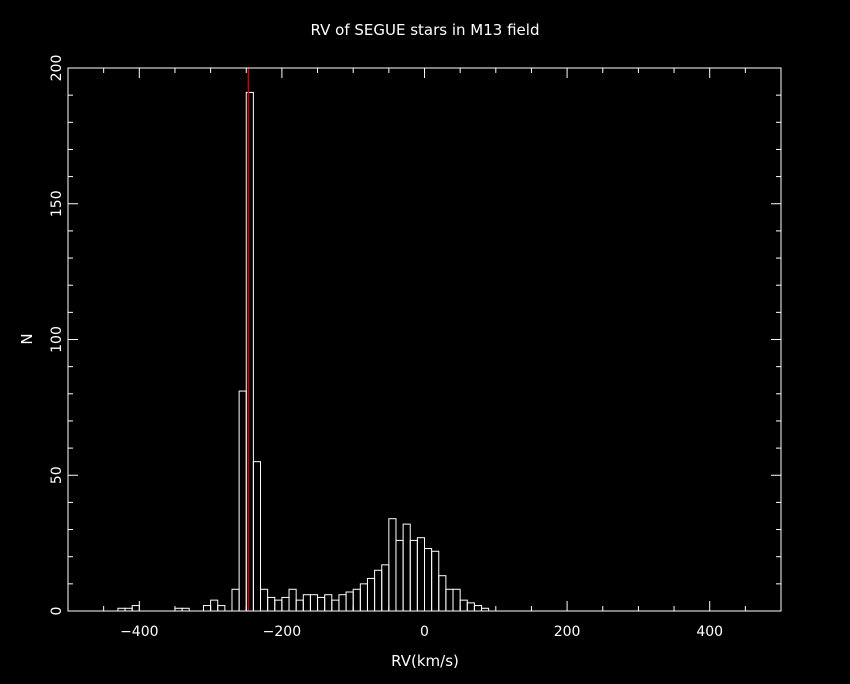  What do you see at coordinates (425, 661) in the screenshot?
I see `x-axis-label: RV(km/s)` at bounding box center [425, 661].